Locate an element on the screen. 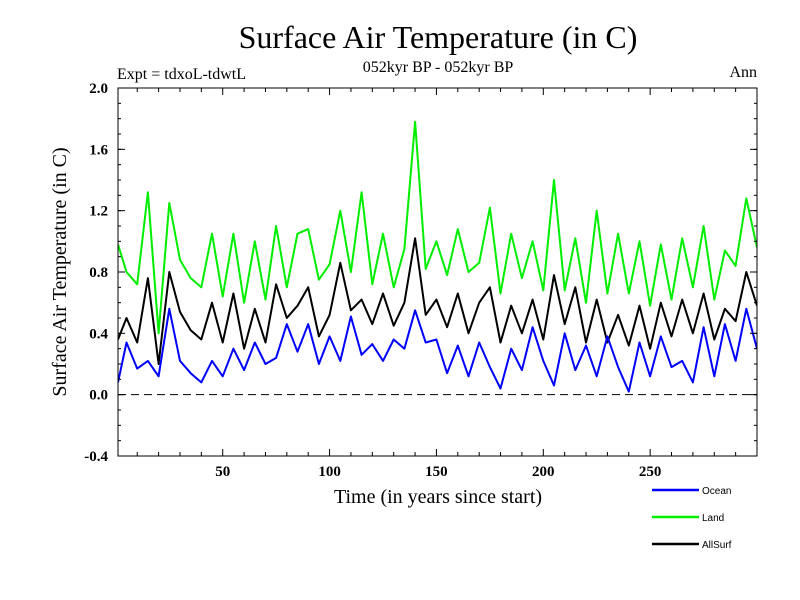  y-tick-label: 2.0 is located at coordinates (98, 89).